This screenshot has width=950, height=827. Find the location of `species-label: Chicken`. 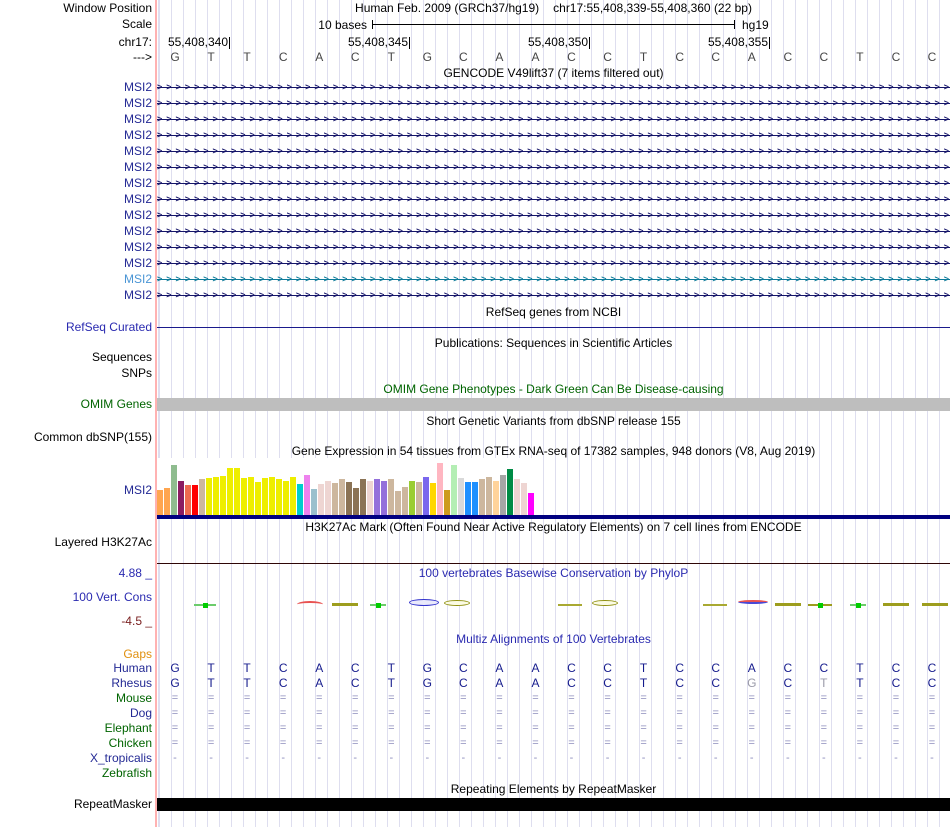

species-label: Chicken is located at coordinates (130, 743).